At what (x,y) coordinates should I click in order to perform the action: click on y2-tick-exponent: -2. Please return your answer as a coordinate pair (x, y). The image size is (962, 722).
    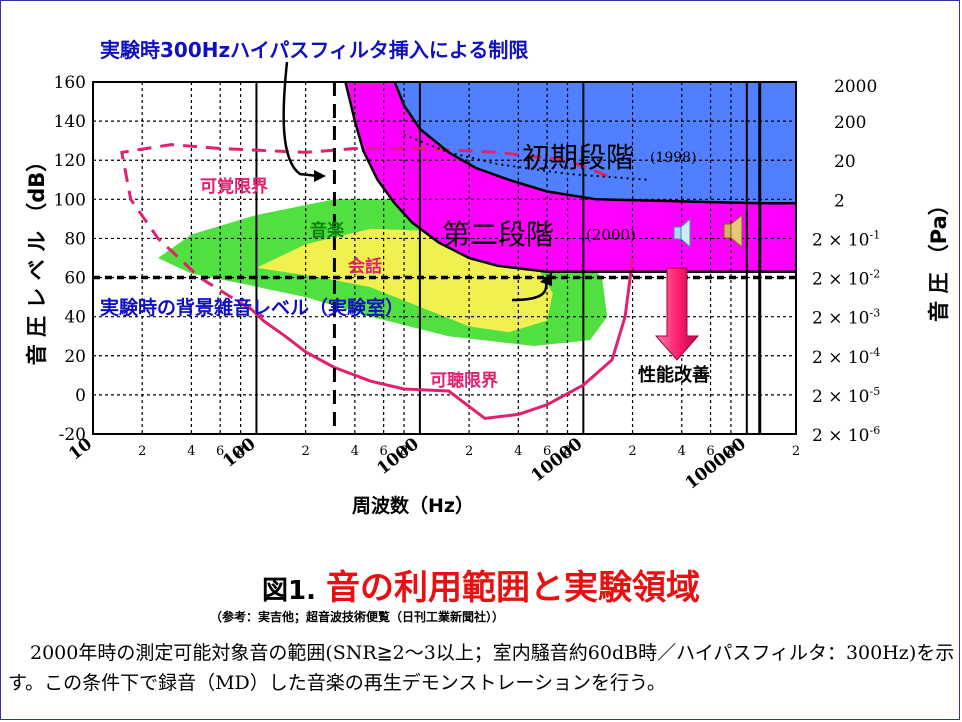
    Looking at the image, I should click on (875, 274).